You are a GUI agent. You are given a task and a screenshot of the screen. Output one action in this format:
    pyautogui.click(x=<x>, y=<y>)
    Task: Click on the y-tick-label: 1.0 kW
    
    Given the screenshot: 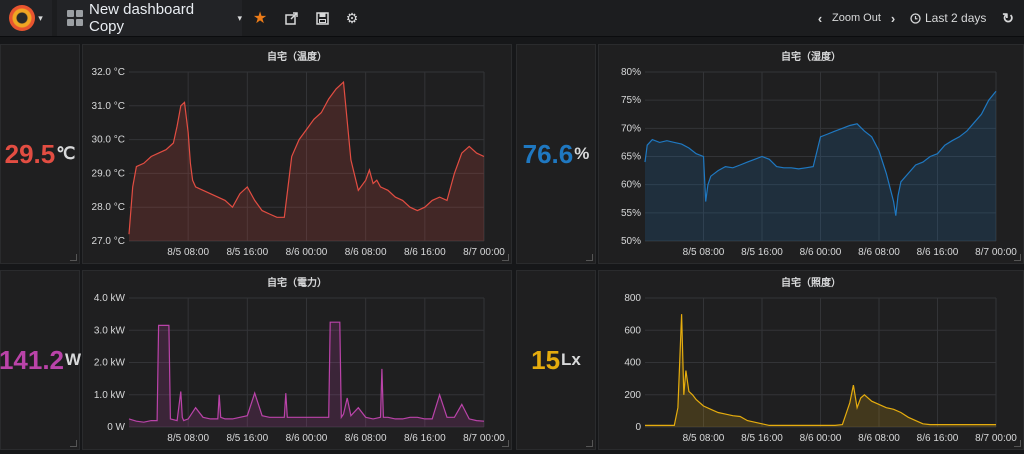 What is the action you would take?
    pyautogui.click(x=110, y=395)
    